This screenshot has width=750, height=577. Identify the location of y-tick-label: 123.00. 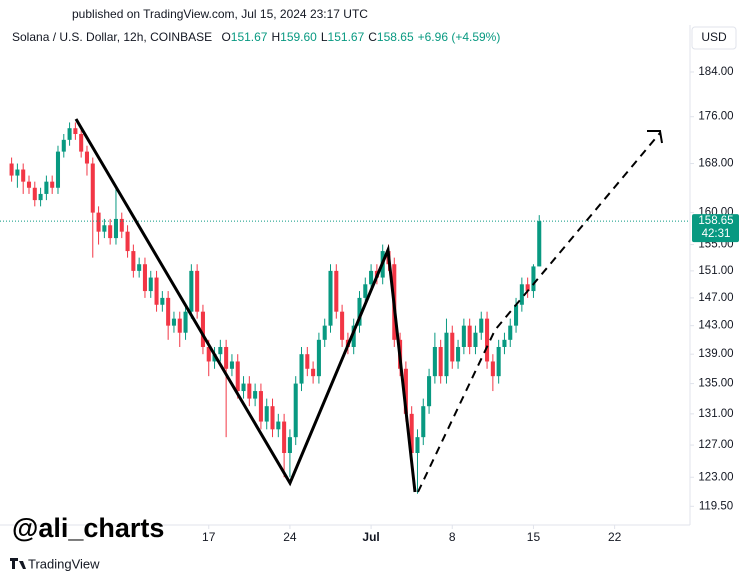
(715, 477).